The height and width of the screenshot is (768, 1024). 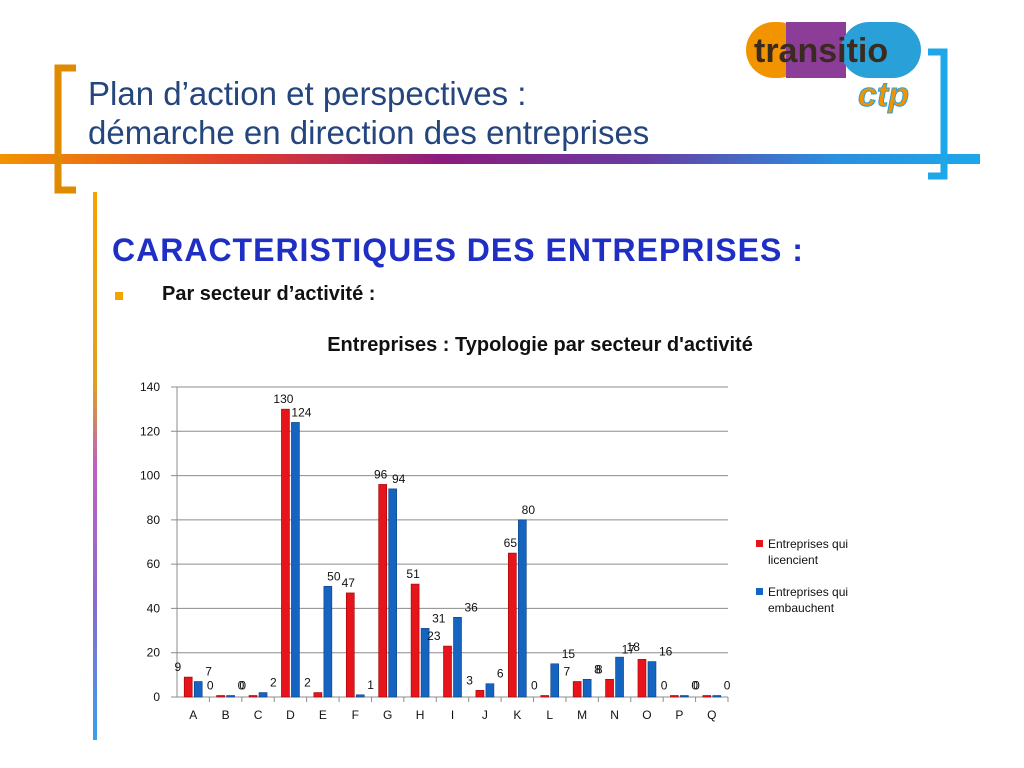 I want to click on data-label: 6, so click(x=500, y=674).